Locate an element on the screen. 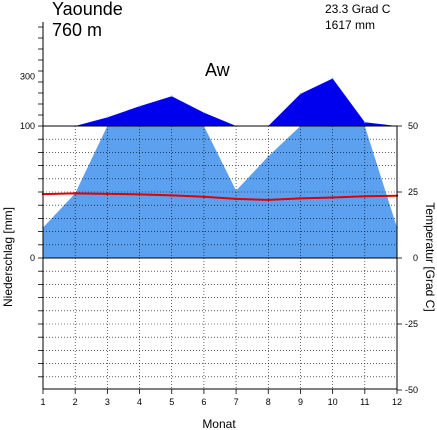 Image resolution: width=437 pixels, height=430 pixels. left-axis-label: Niederschlag [mm] is located at coordinates (8, 257).